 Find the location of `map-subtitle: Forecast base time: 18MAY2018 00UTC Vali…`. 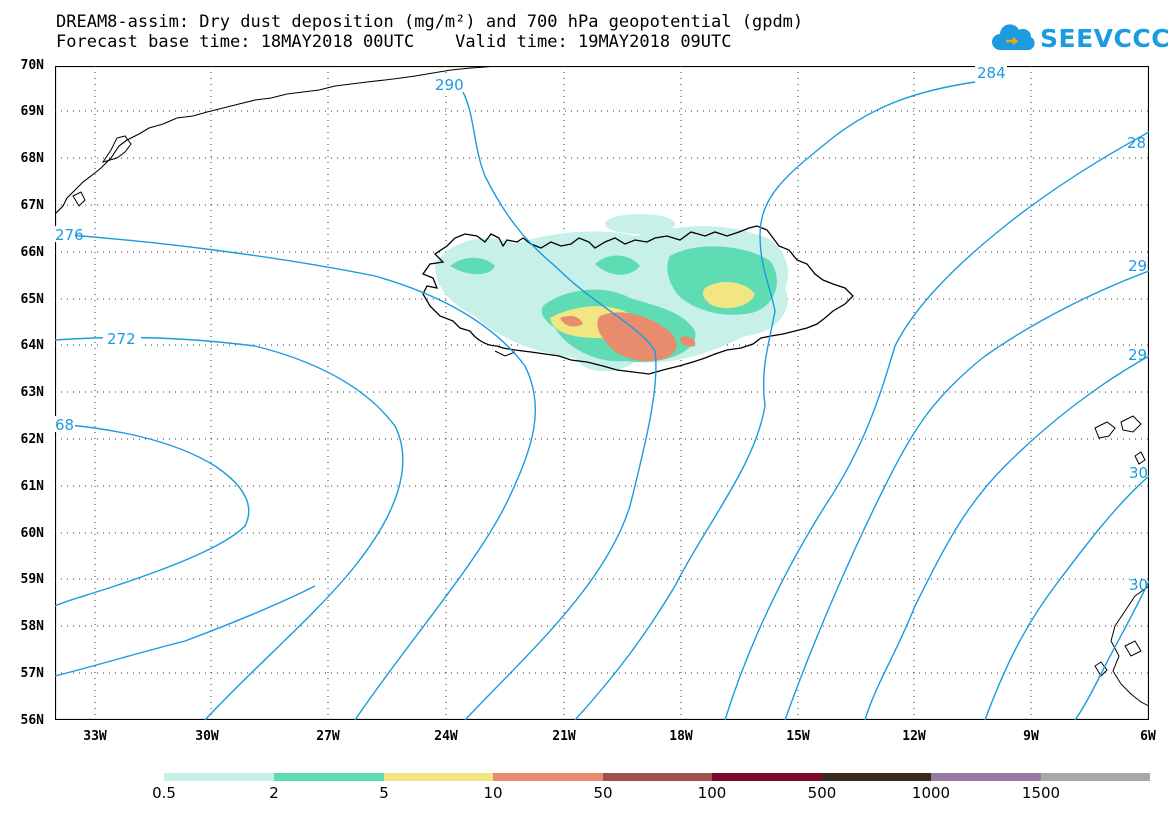

map-subtitle: Forecast base time: 18MAY2018 00UTC Vali… is located at coordinates (394, 42).